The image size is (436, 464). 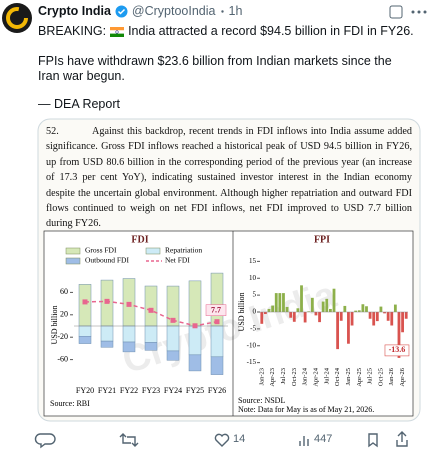 I want to click on author-name: Crypto India, so click(x=74, y=11).